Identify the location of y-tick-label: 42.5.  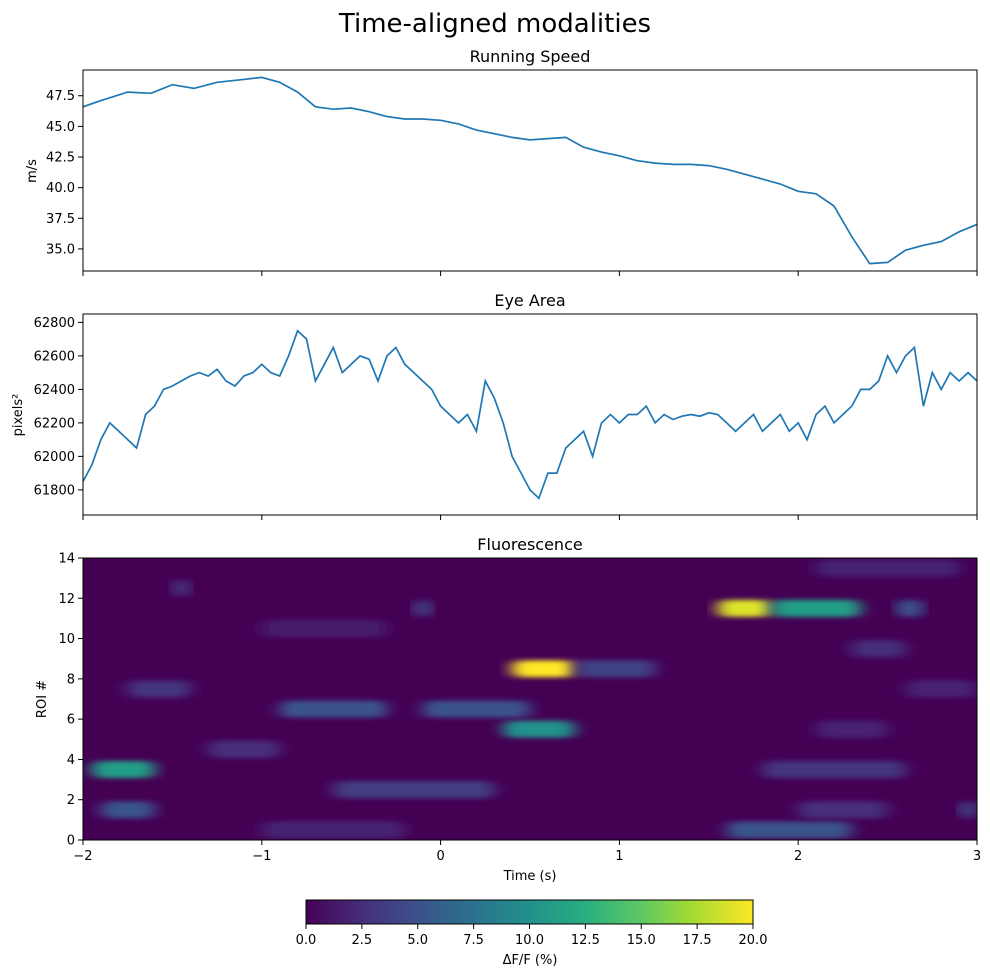
(60, 158).